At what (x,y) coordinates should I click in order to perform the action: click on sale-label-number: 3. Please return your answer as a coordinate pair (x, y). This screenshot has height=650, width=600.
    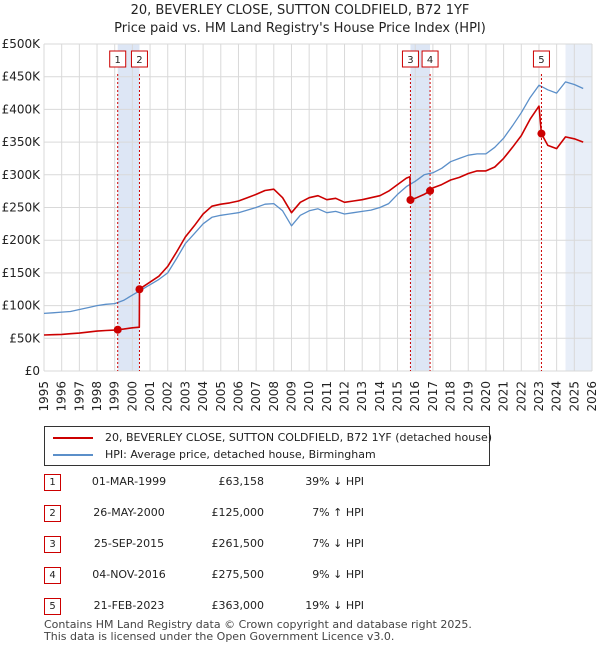
    Looking at the image, I should click on (410, 60).